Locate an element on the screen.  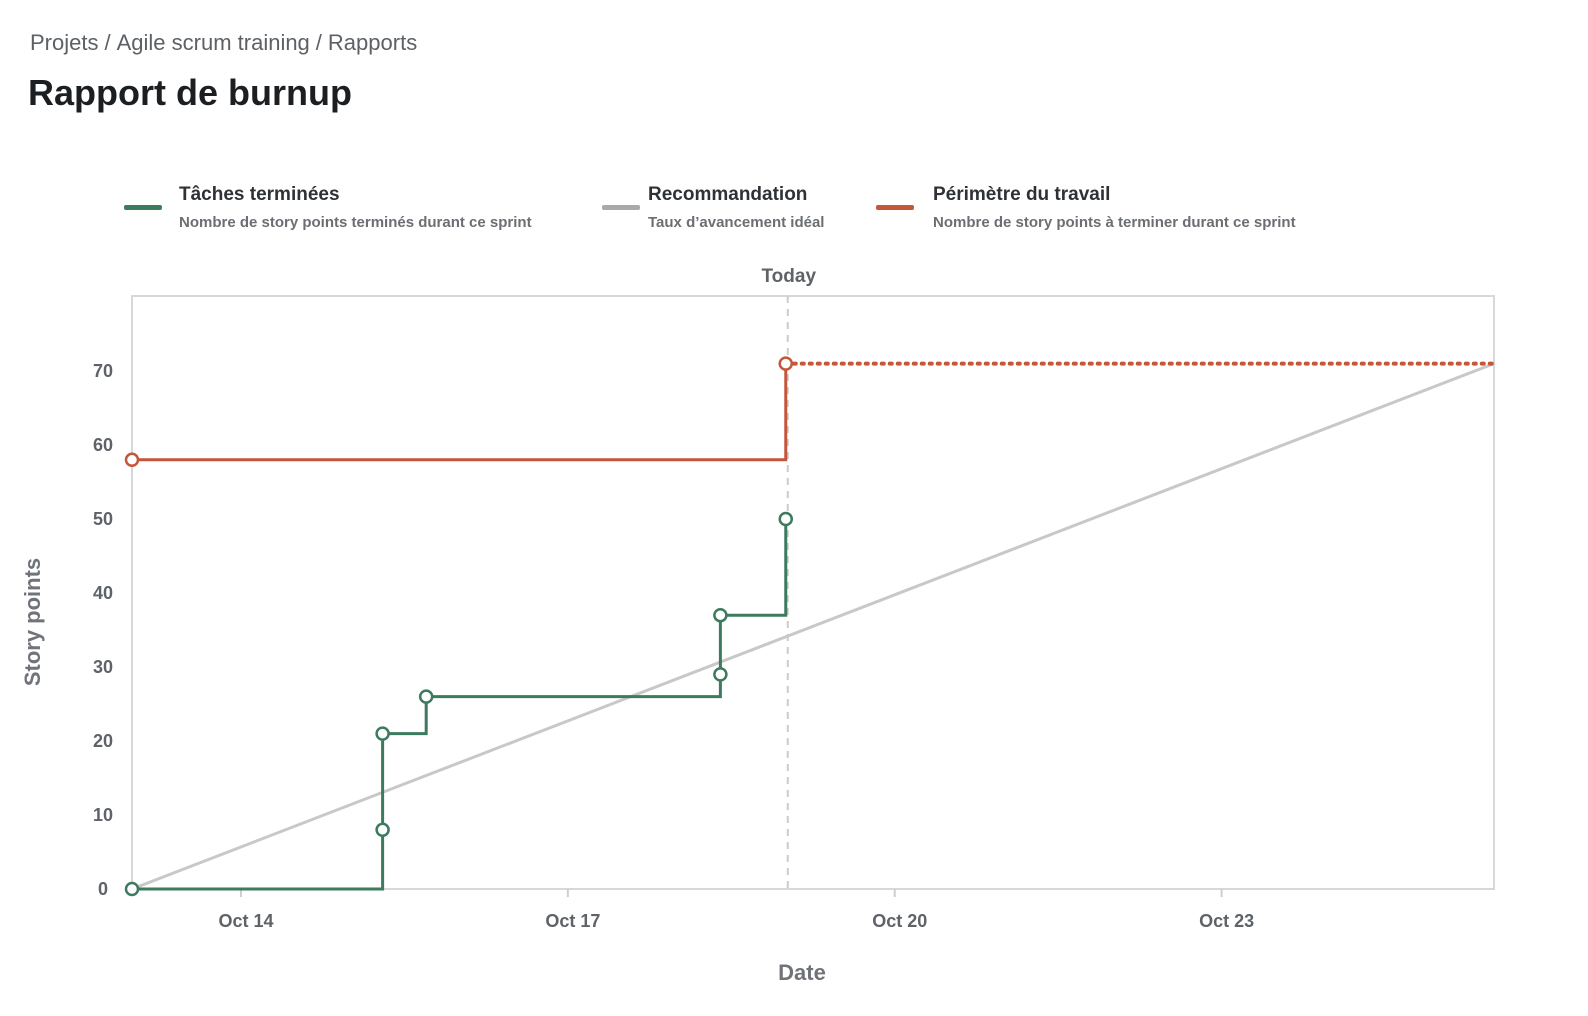
y-tick-label: 50 is located at coordinates (103, 519).